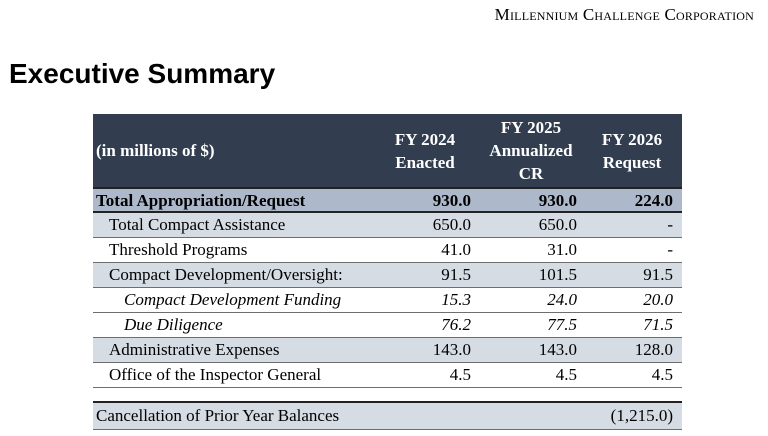  What do you see at coordinates (456, 274) in the screenshot?
I see `cell-fy2024: 91.5` at bounding box center [456, 274].